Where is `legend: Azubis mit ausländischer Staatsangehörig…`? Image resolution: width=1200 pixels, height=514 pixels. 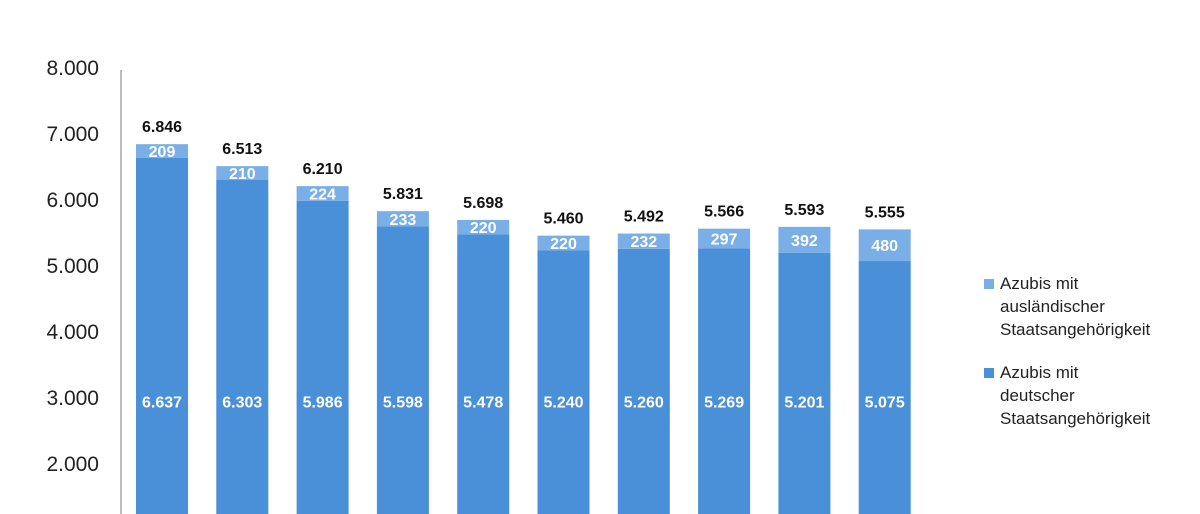
legend: Azubis mit ausländischer Staatsangehörig… is located at coordinates (1089, 361).